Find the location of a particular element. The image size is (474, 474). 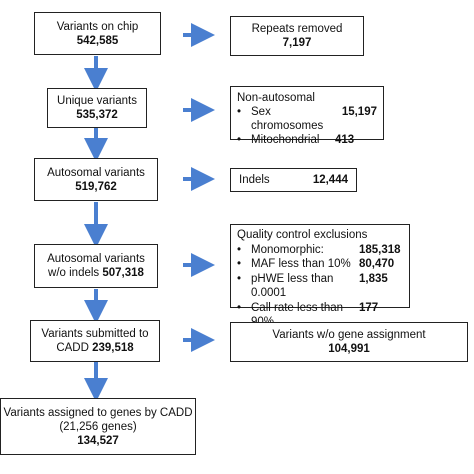

repeats-removed-box: Repeats removed 7,197 is located at coordinates (297, 36).